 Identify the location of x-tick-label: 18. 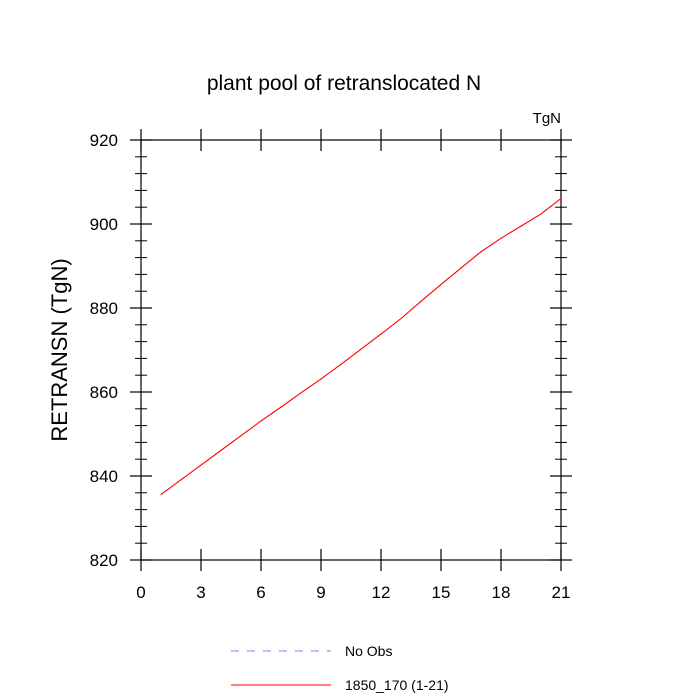
(501, 592).